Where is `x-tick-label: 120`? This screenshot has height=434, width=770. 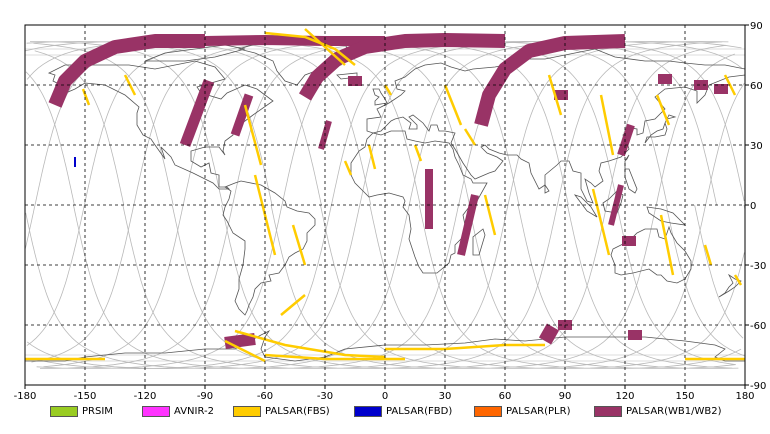 x-tick-label: 120 is located at coordinates (624, 396).